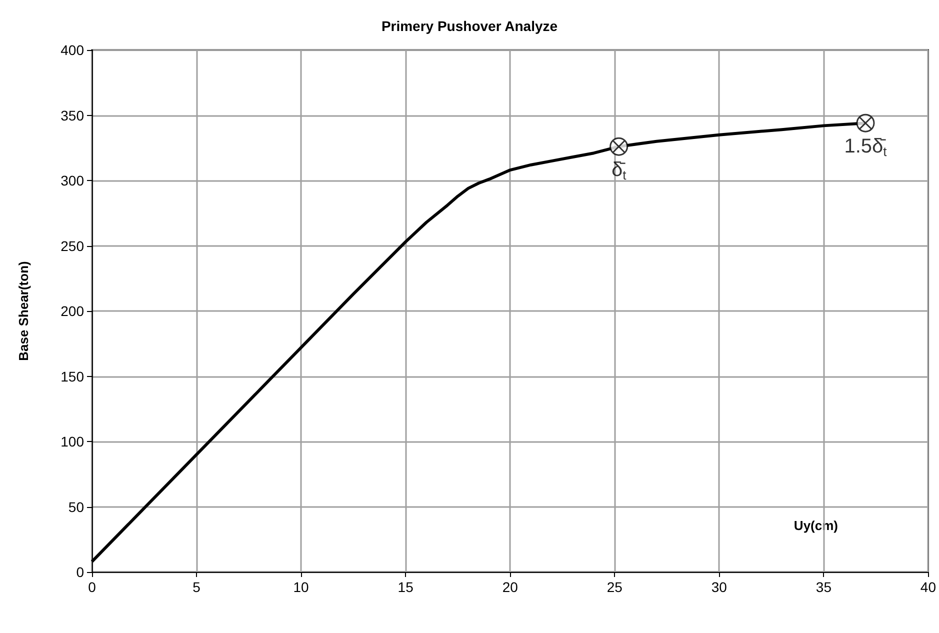 The height and width of the screenshot is (633, 939). Describe the element at coordinates (72, 246) in the screenshot. I see `y-tick-label: 250` at that location.